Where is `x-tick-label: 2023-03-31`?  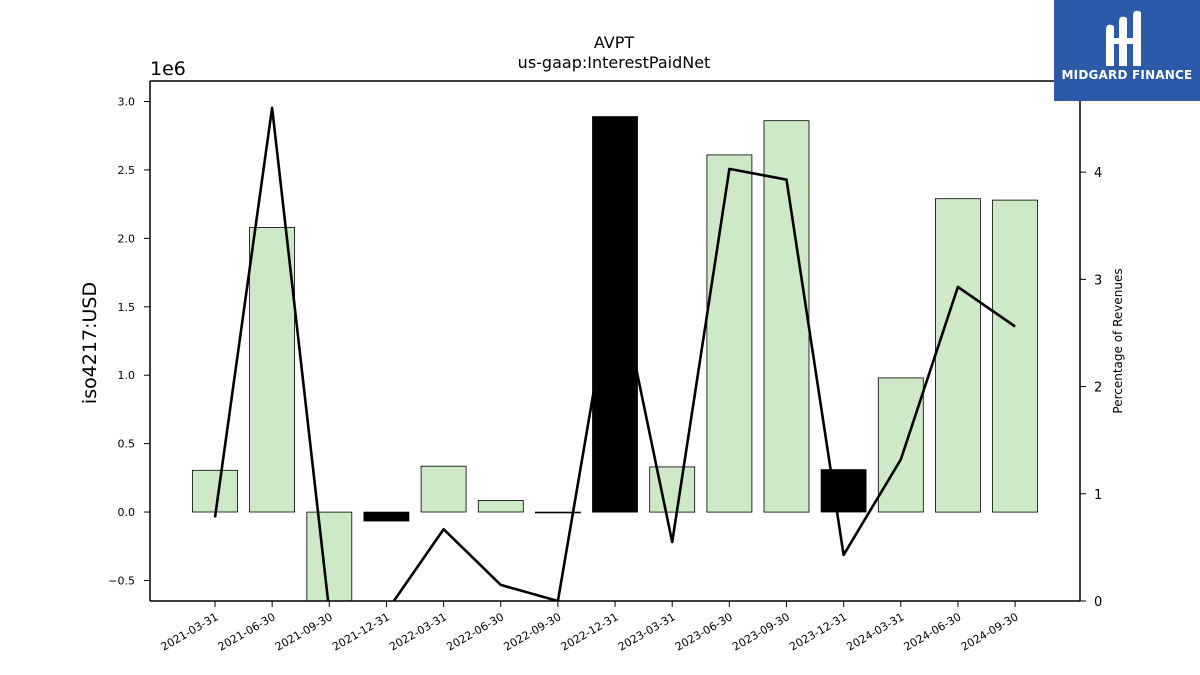
x-tick-label: 2023-03-31 is located at coordinates (647, 631).